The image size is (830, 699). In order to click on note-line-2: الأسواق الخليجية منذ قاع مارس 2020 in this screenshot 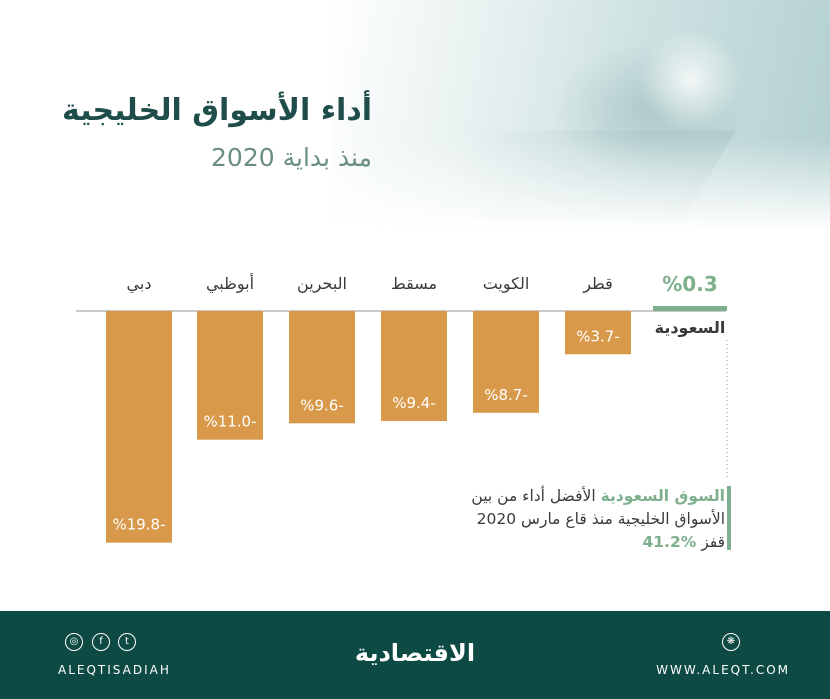, I will do `click(600, 519)`.